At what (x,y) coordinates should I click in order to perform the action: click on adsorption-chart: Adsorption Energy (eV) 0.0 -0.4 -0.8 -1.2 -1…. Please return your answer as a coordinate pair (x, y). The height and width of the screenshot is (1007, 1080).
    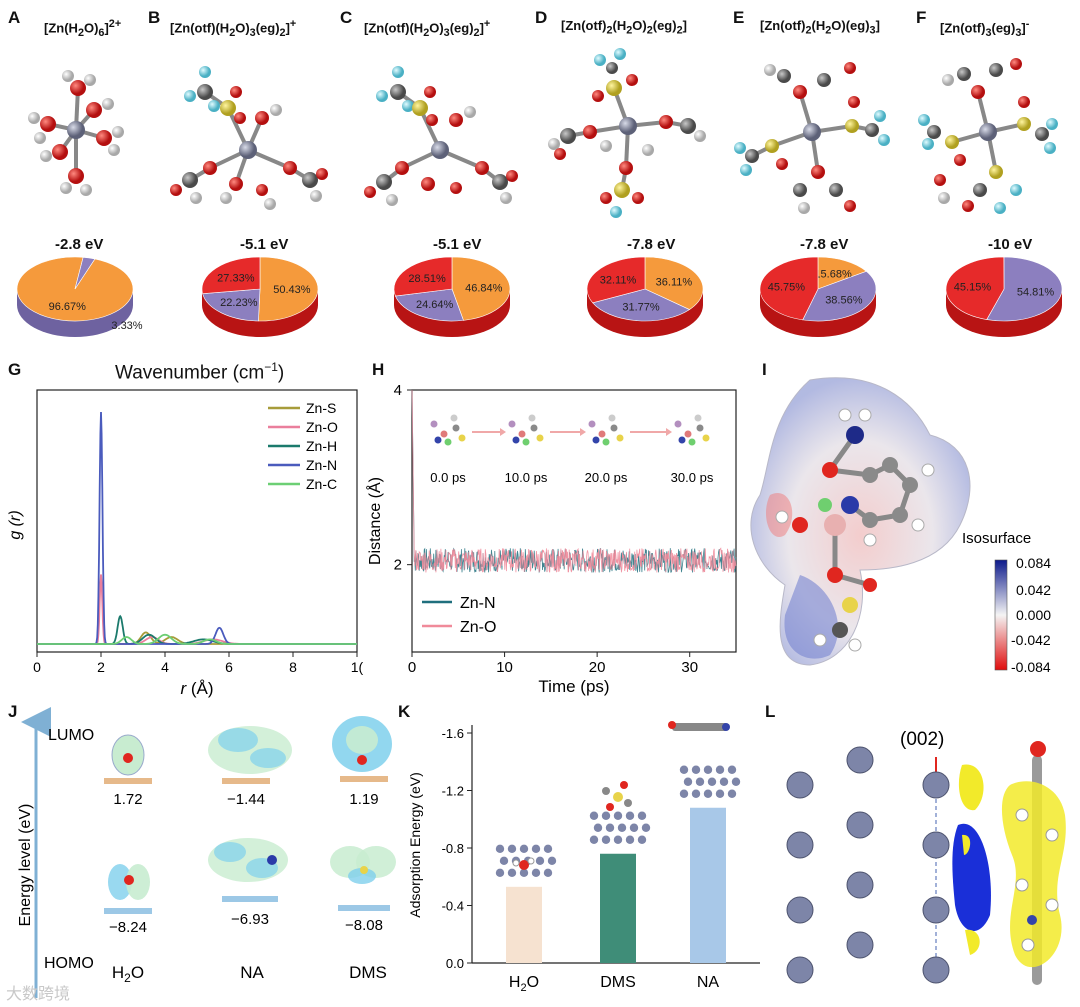
    Looking at the image, I should click on (583, 857).